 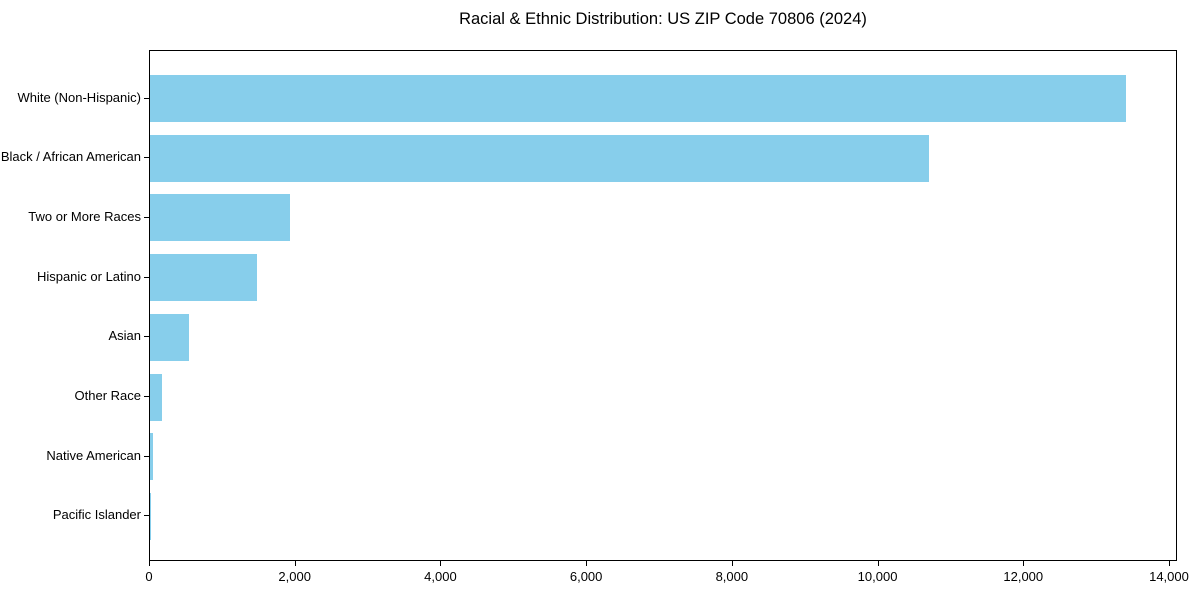 What do you see at coordinates (220, 218) in the screenshot?
I see `bar-two-or-more-races` at bounding box center [220, 218].